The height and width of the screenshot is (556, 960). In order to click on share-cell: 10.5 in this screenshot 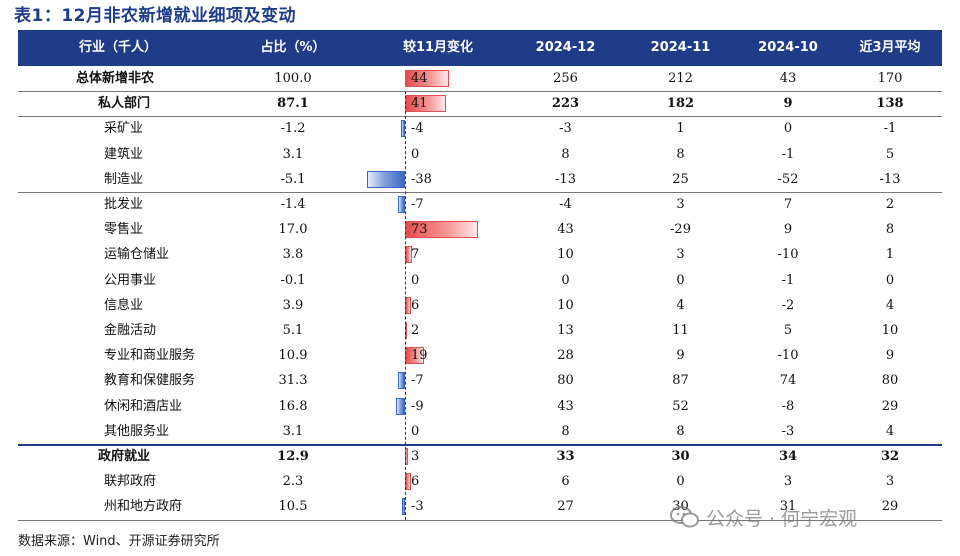, I will do `click(293, 507)`.